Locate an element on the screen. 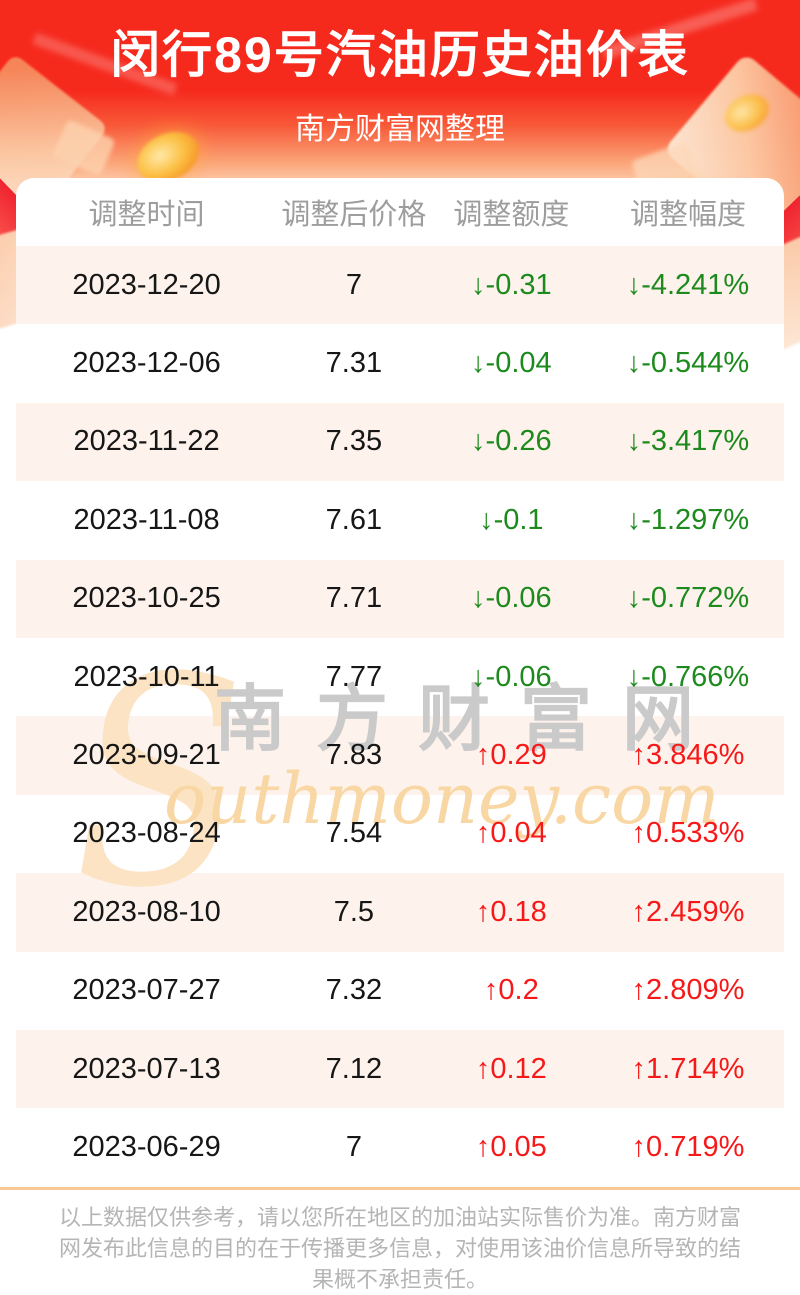  column-header-adjust-time: 调整时间 is located at coordinates (146, 215).